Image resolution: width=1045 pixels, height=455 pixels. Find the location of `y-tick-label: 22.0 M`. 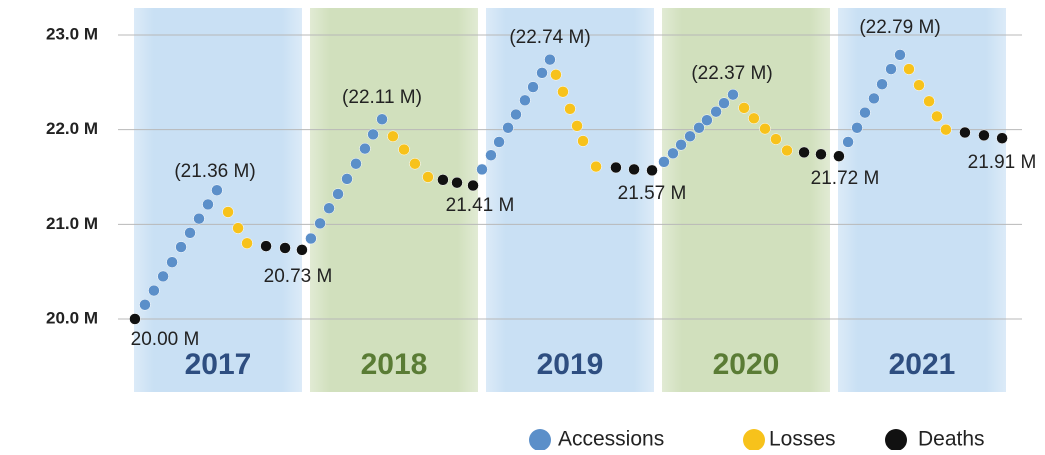

y-tick-label: 22.0 M is located at coordinates (72, 128).